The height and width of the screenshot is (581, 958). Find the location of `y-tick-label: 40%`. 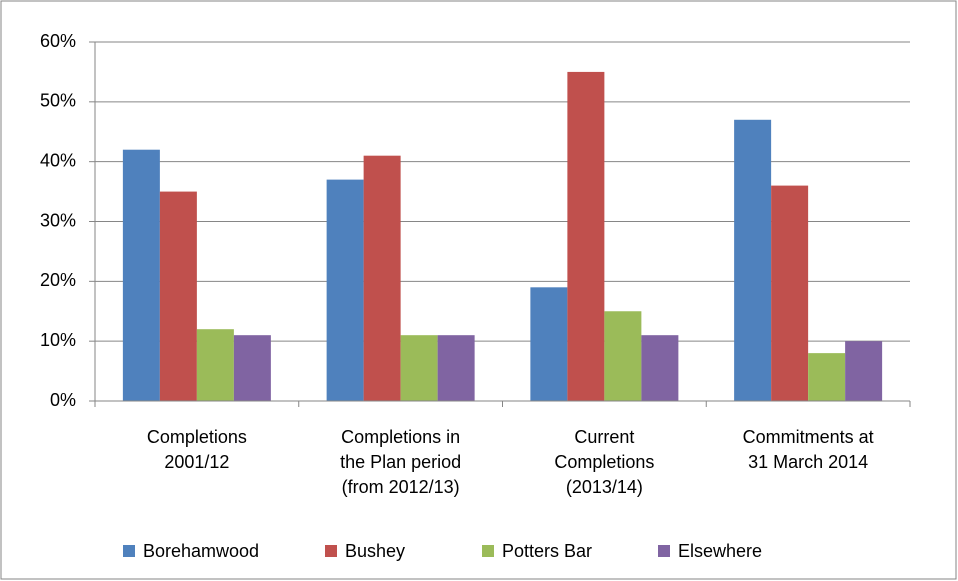

y-tick-label: 40% is located at coordinates (58, 160).